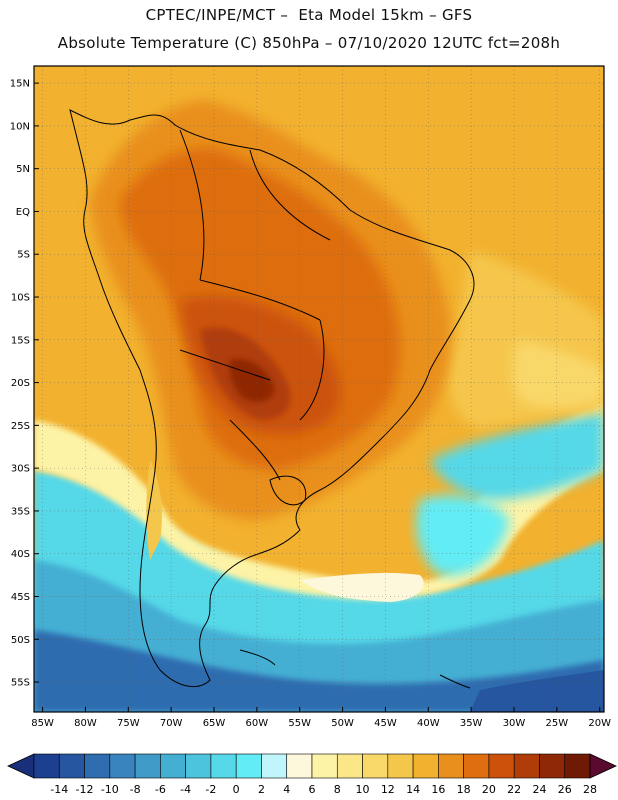 The image size is (618, 800). Describe the element at coordinates (20, 640) in the screenshot. I see `lat-tick-label: 50S` at that location.